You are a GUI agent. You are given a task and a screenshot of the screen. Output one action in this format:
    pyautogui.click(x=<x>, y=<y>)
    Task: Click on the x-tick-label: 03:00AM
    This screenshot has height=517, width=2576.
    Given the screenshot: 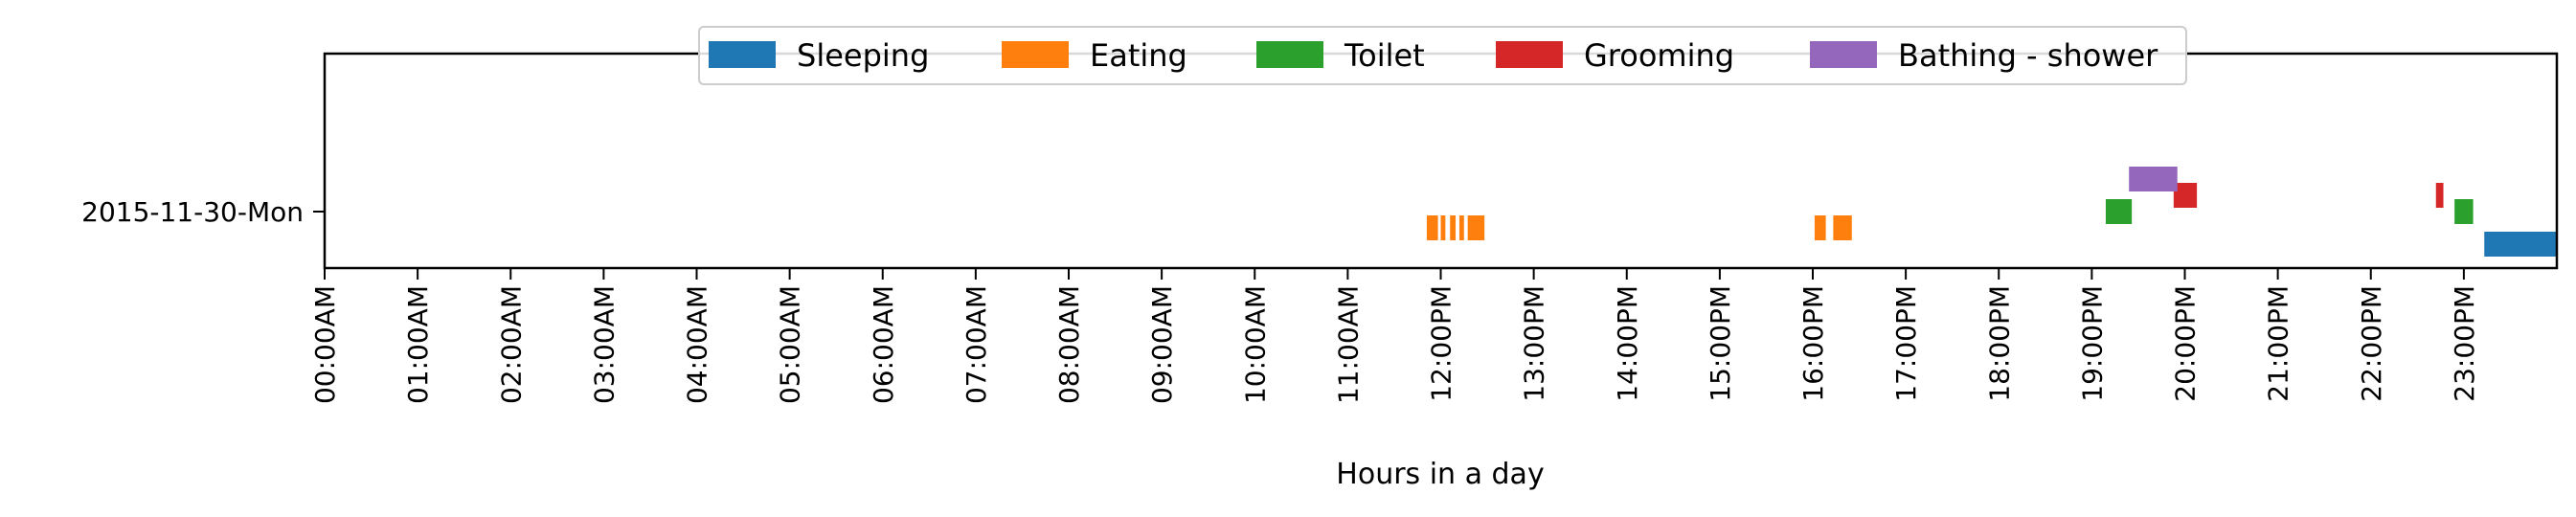 What is the action you would take?
    pyautogui.click(x=604, y=344)
    